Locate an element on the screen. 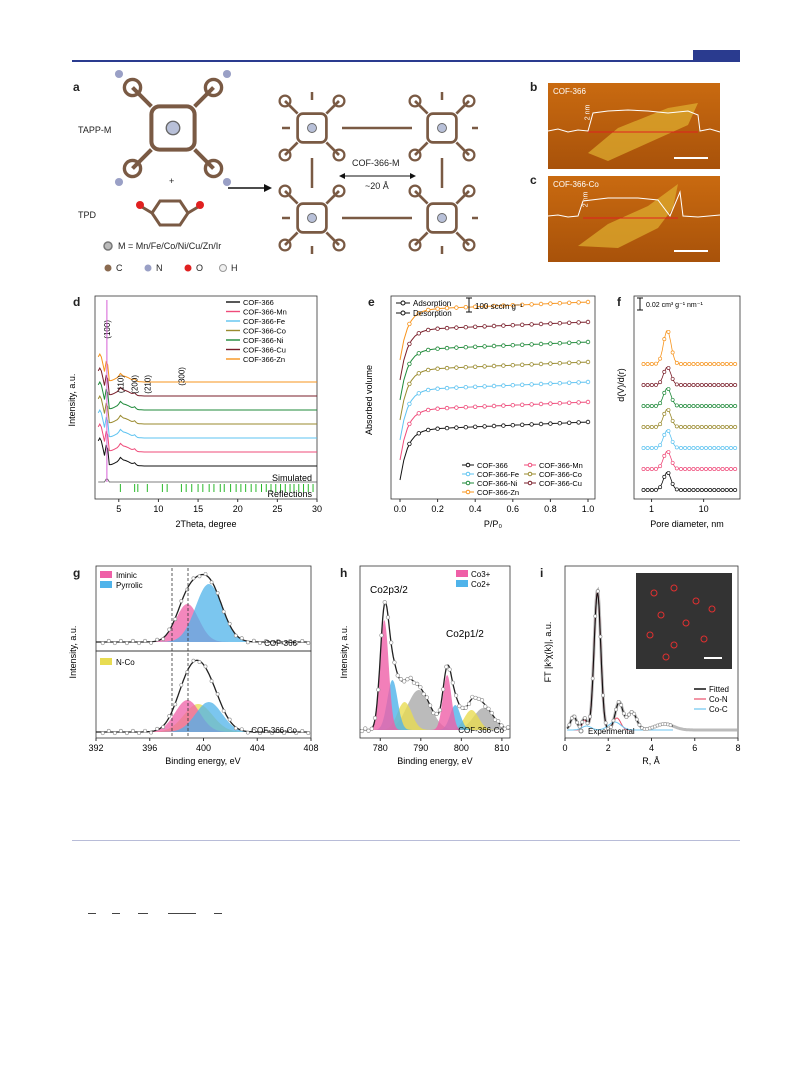  d-legend-label: COF-366 is located at coordinates (258, 302).